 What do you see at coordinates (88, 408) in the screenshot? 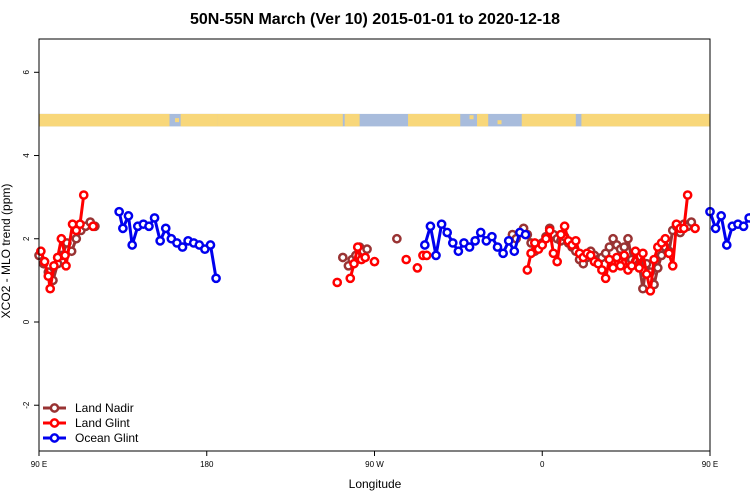
I see `legend-item-land-nadir: Land Nadir` at bounding box center [88, 408].